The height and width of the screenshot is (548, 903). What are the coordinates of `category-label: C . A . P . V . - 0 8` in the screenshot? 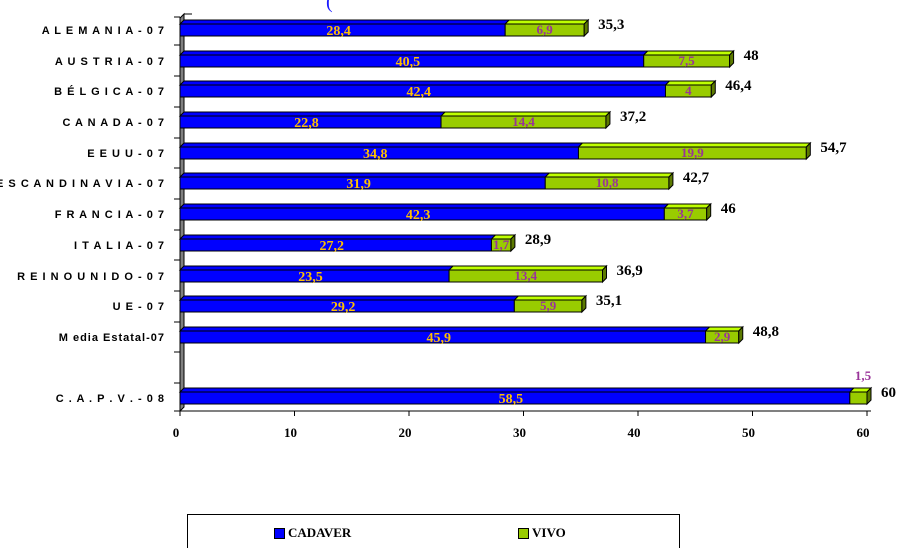 It's located at (110, 399).